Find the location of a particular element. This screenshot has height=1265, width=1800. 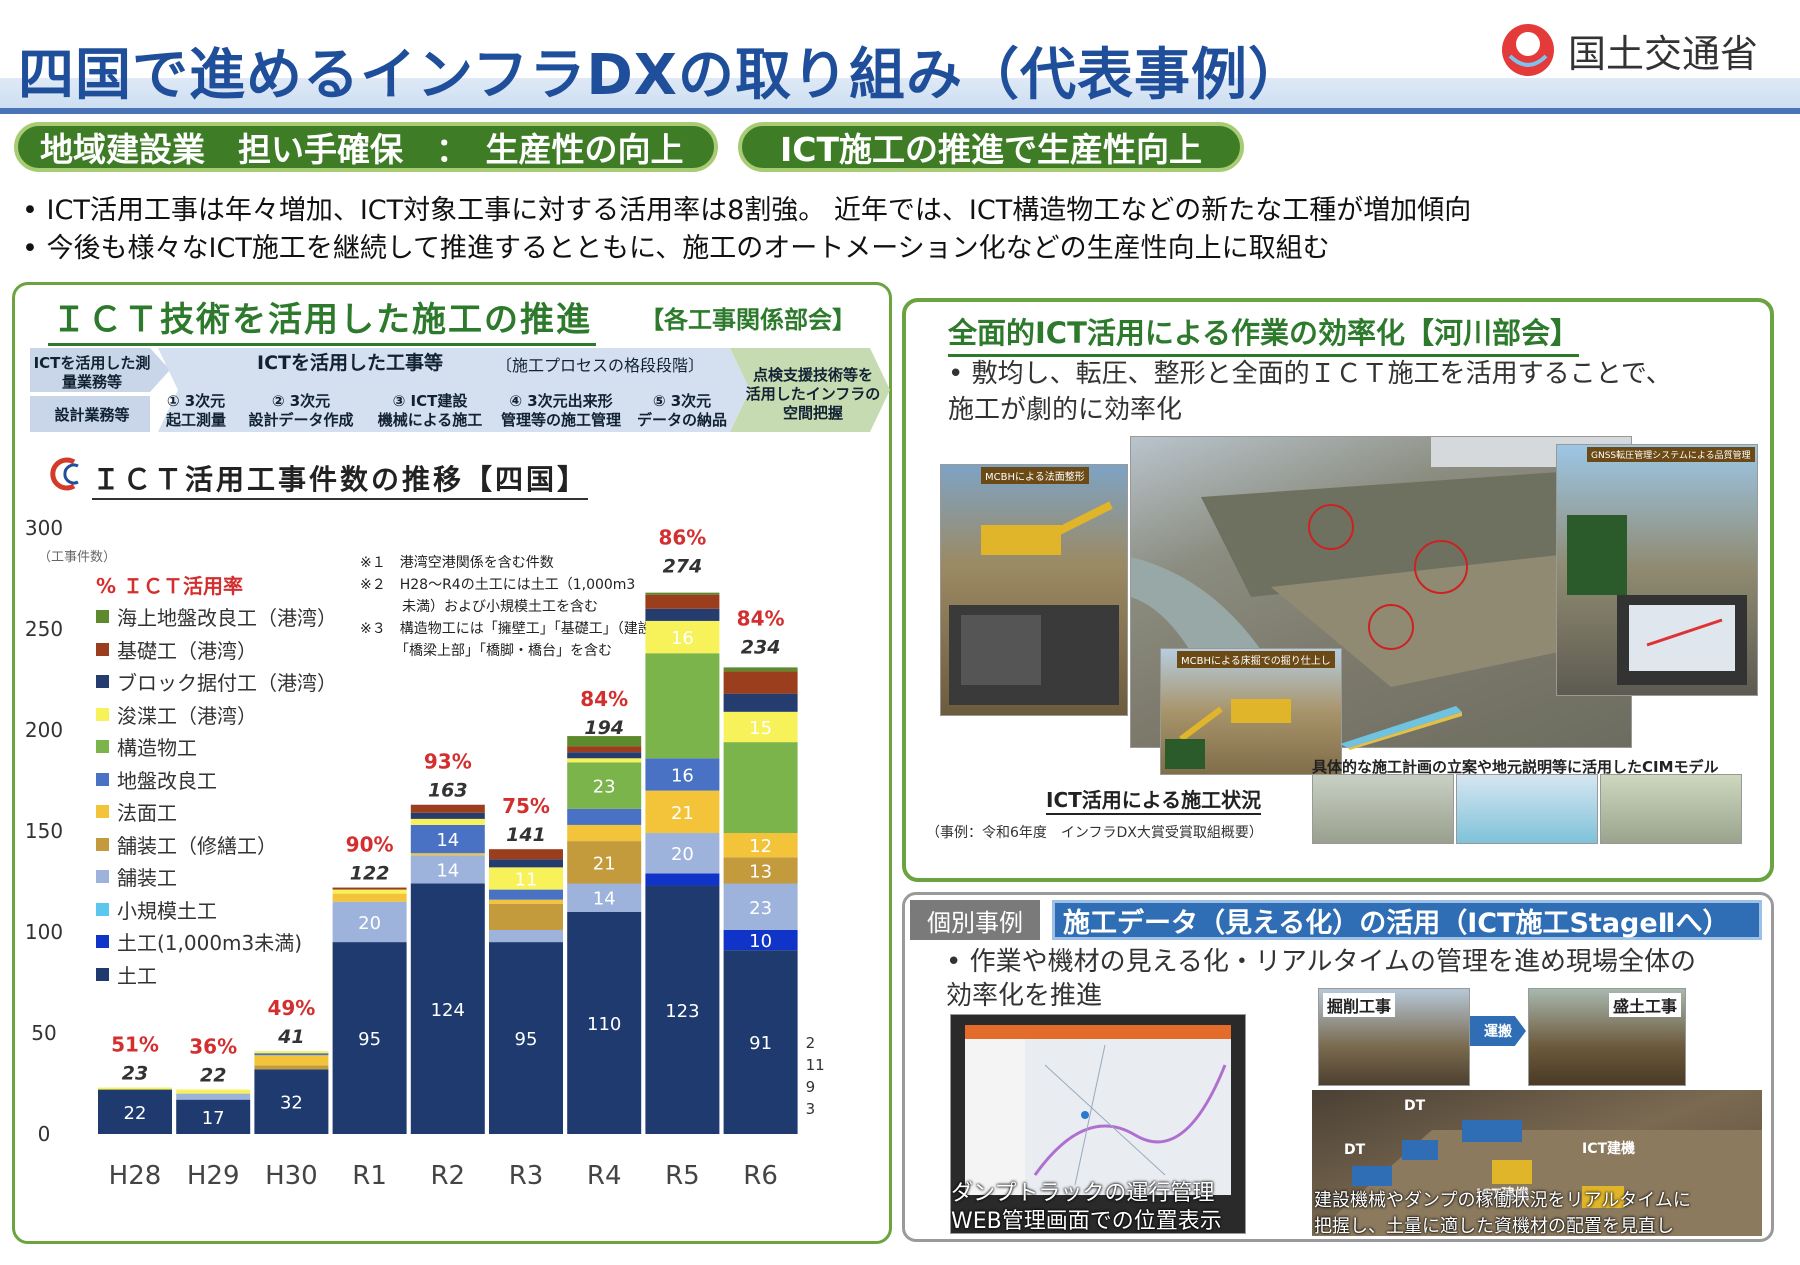

segment-value-label: 123 is located at coordinates (682, 1011).